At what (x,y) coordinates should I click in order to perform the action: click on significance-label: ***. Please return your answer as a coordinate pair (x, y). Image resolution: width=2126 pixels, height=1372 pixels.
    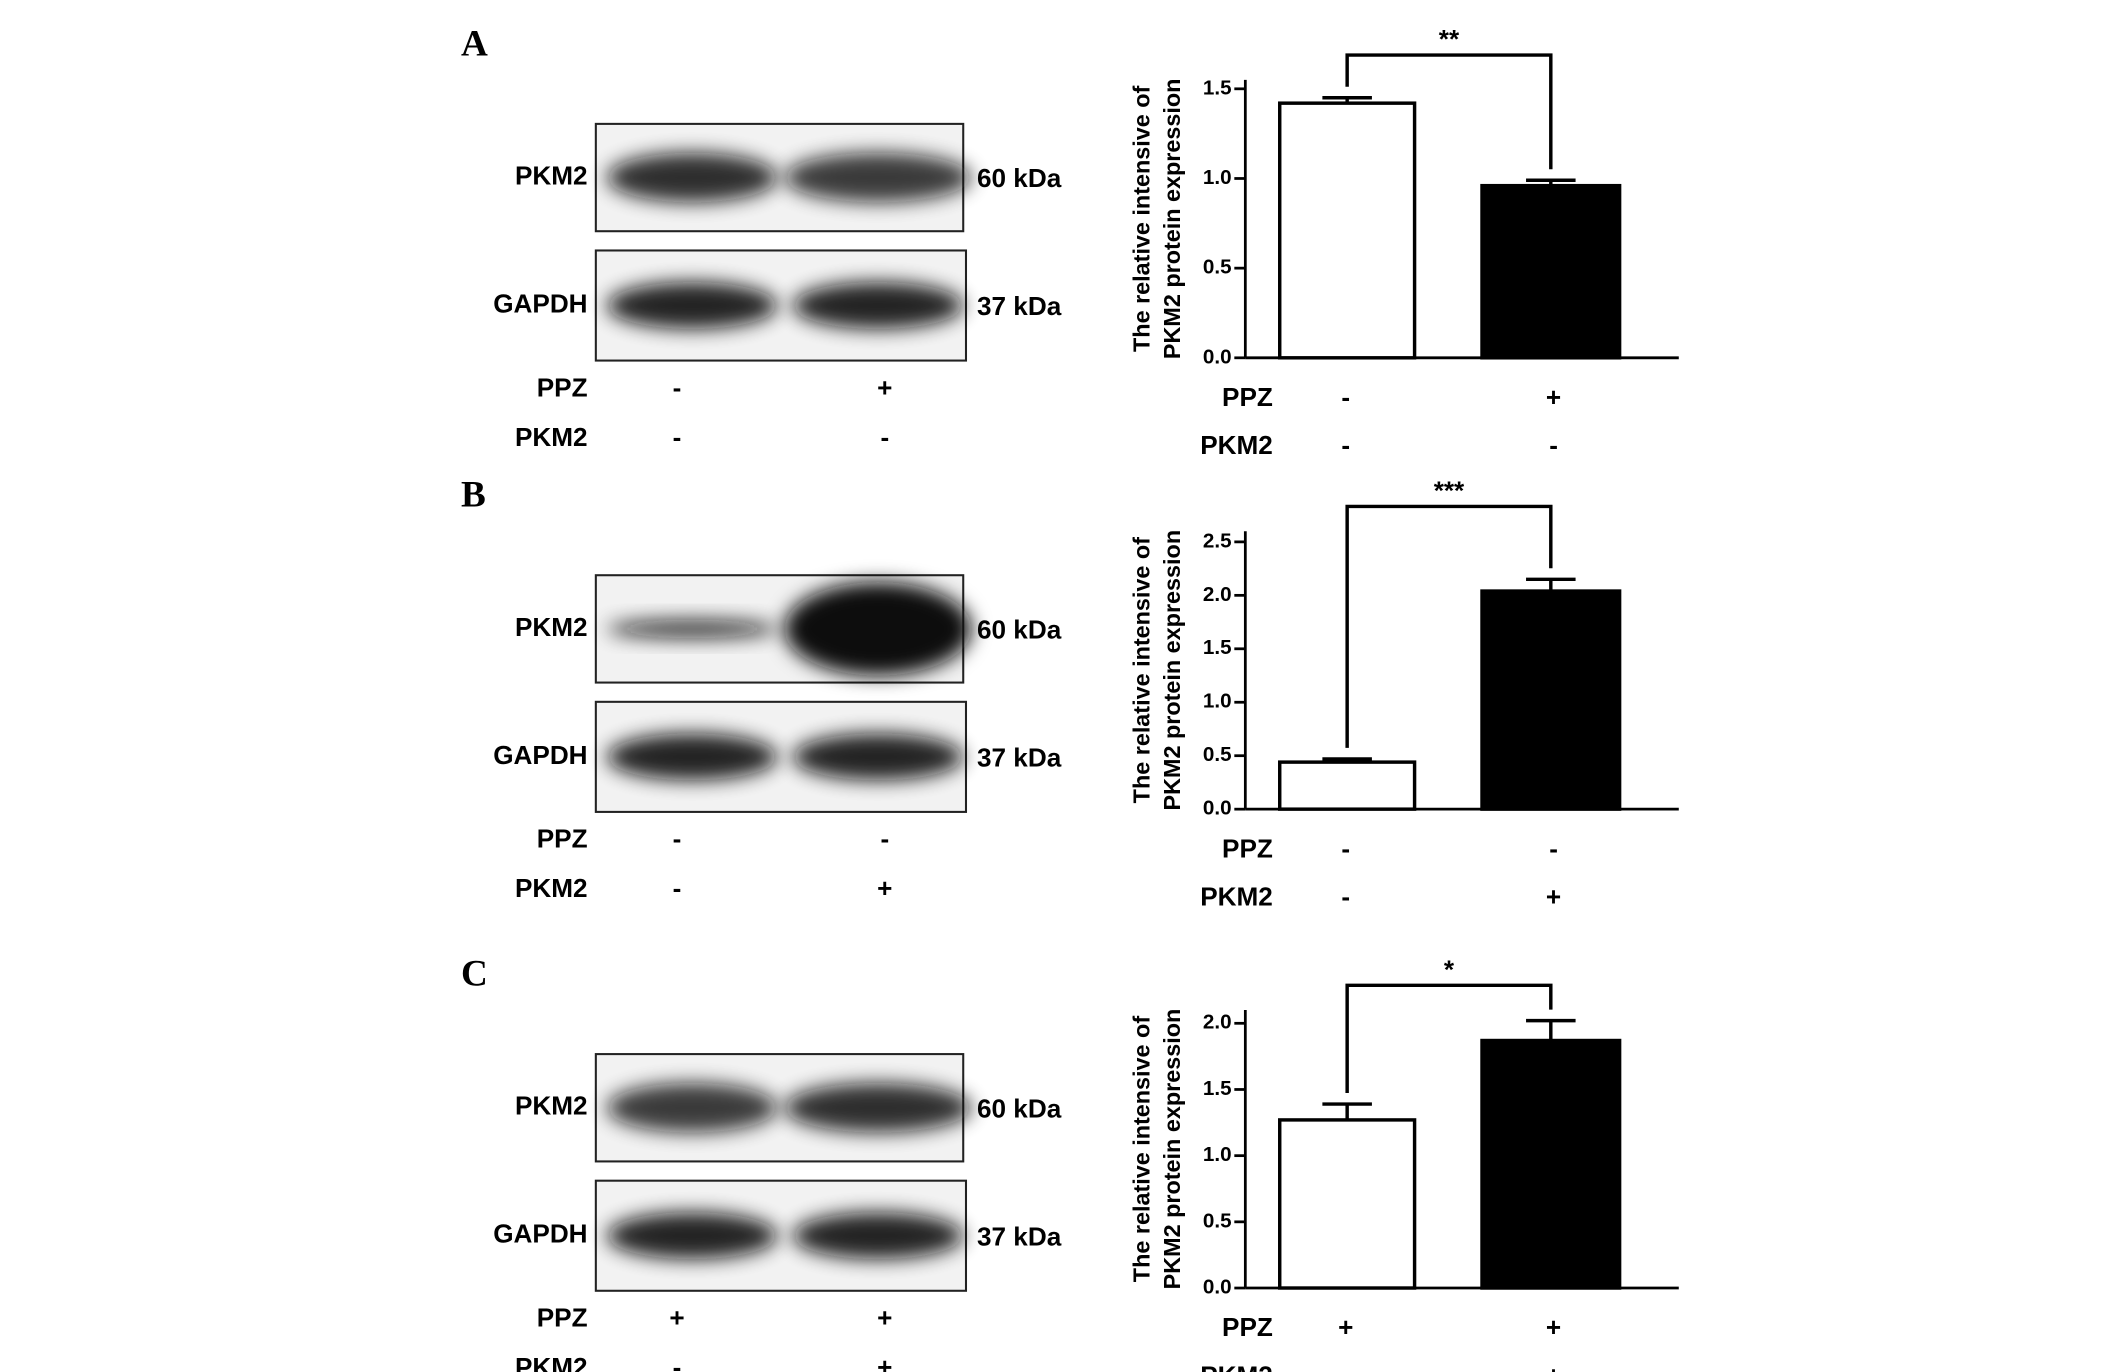
    Looking at the image, I should click on (1449, 491).